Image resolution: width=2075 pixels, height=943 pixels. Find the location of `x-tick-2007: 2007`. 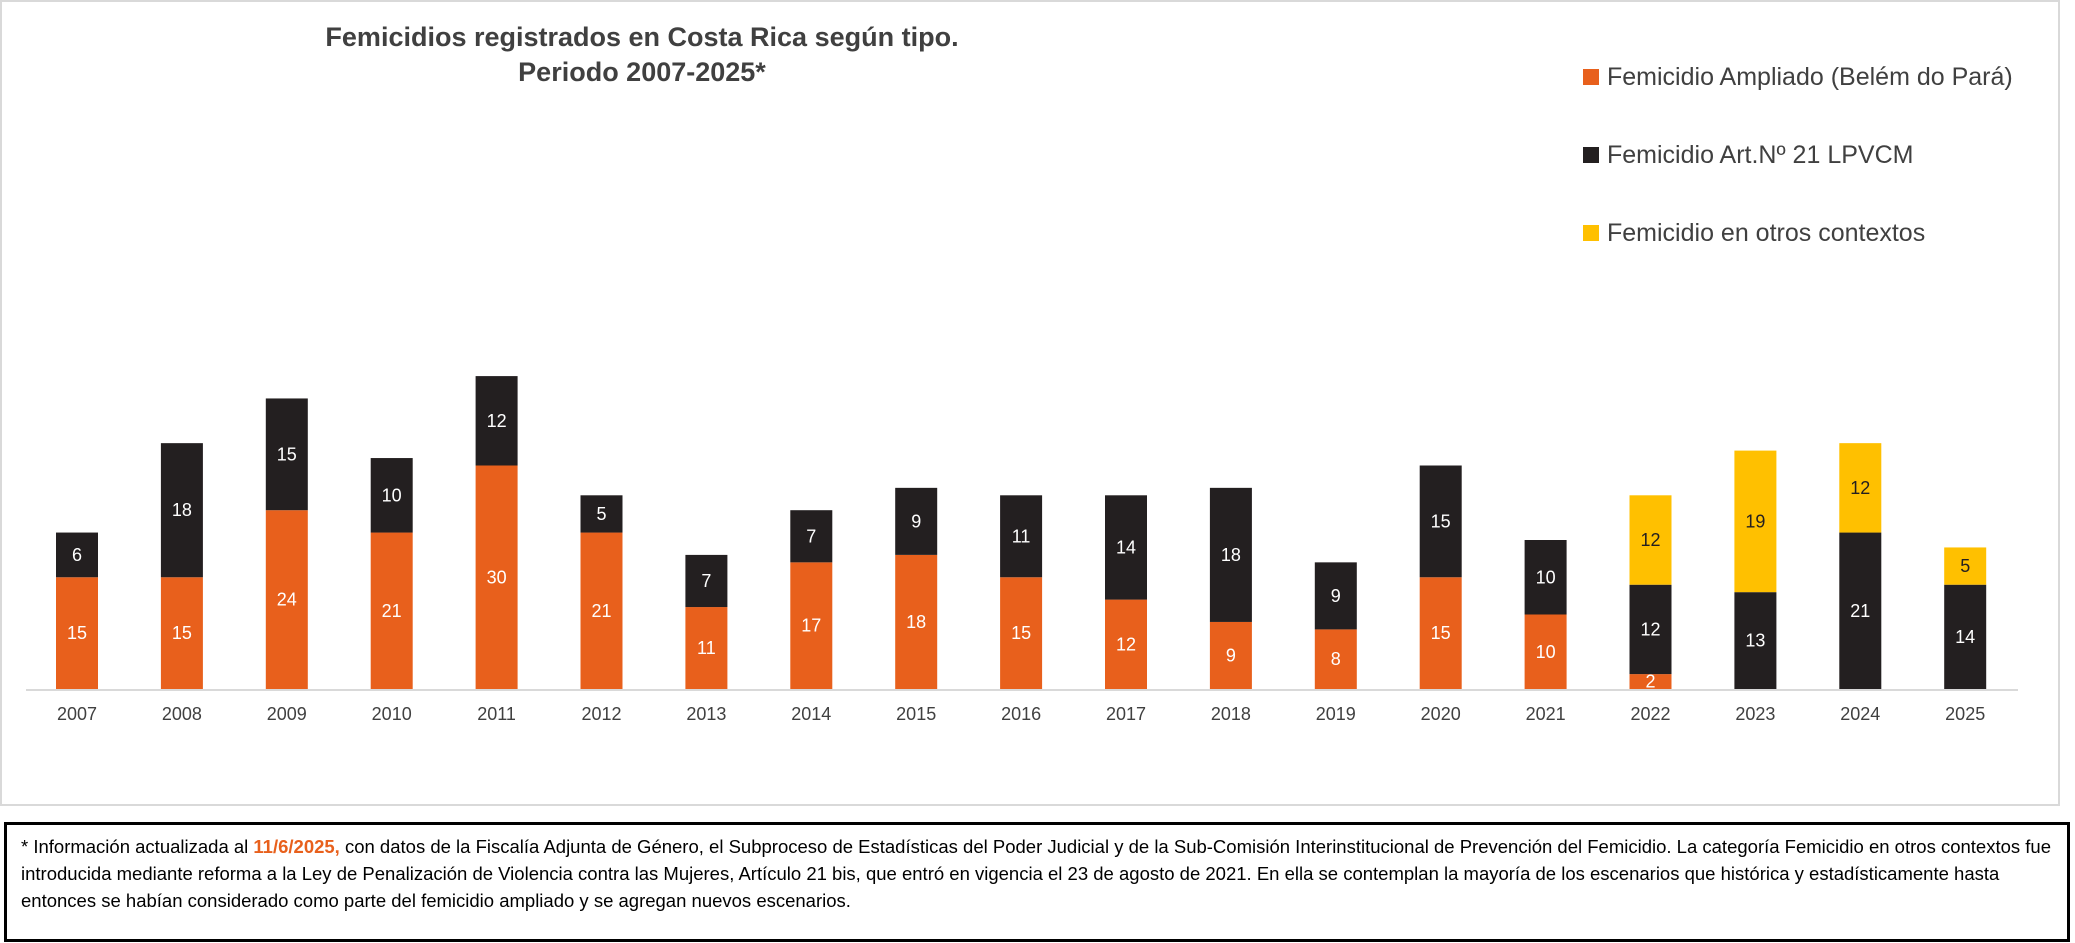

x-tick-2007: 2007 is located at coordinates (77, 714).